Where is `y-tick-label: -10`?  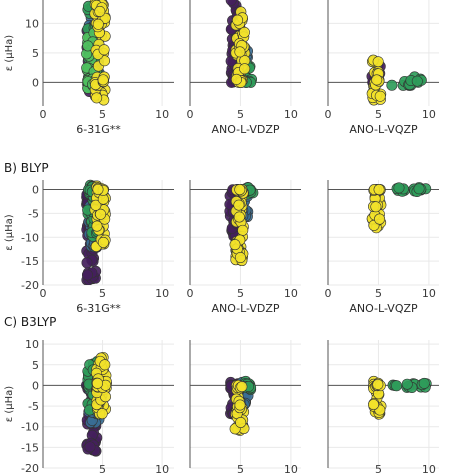
y-tick-label: -10 is located at coordinates (30, 427).